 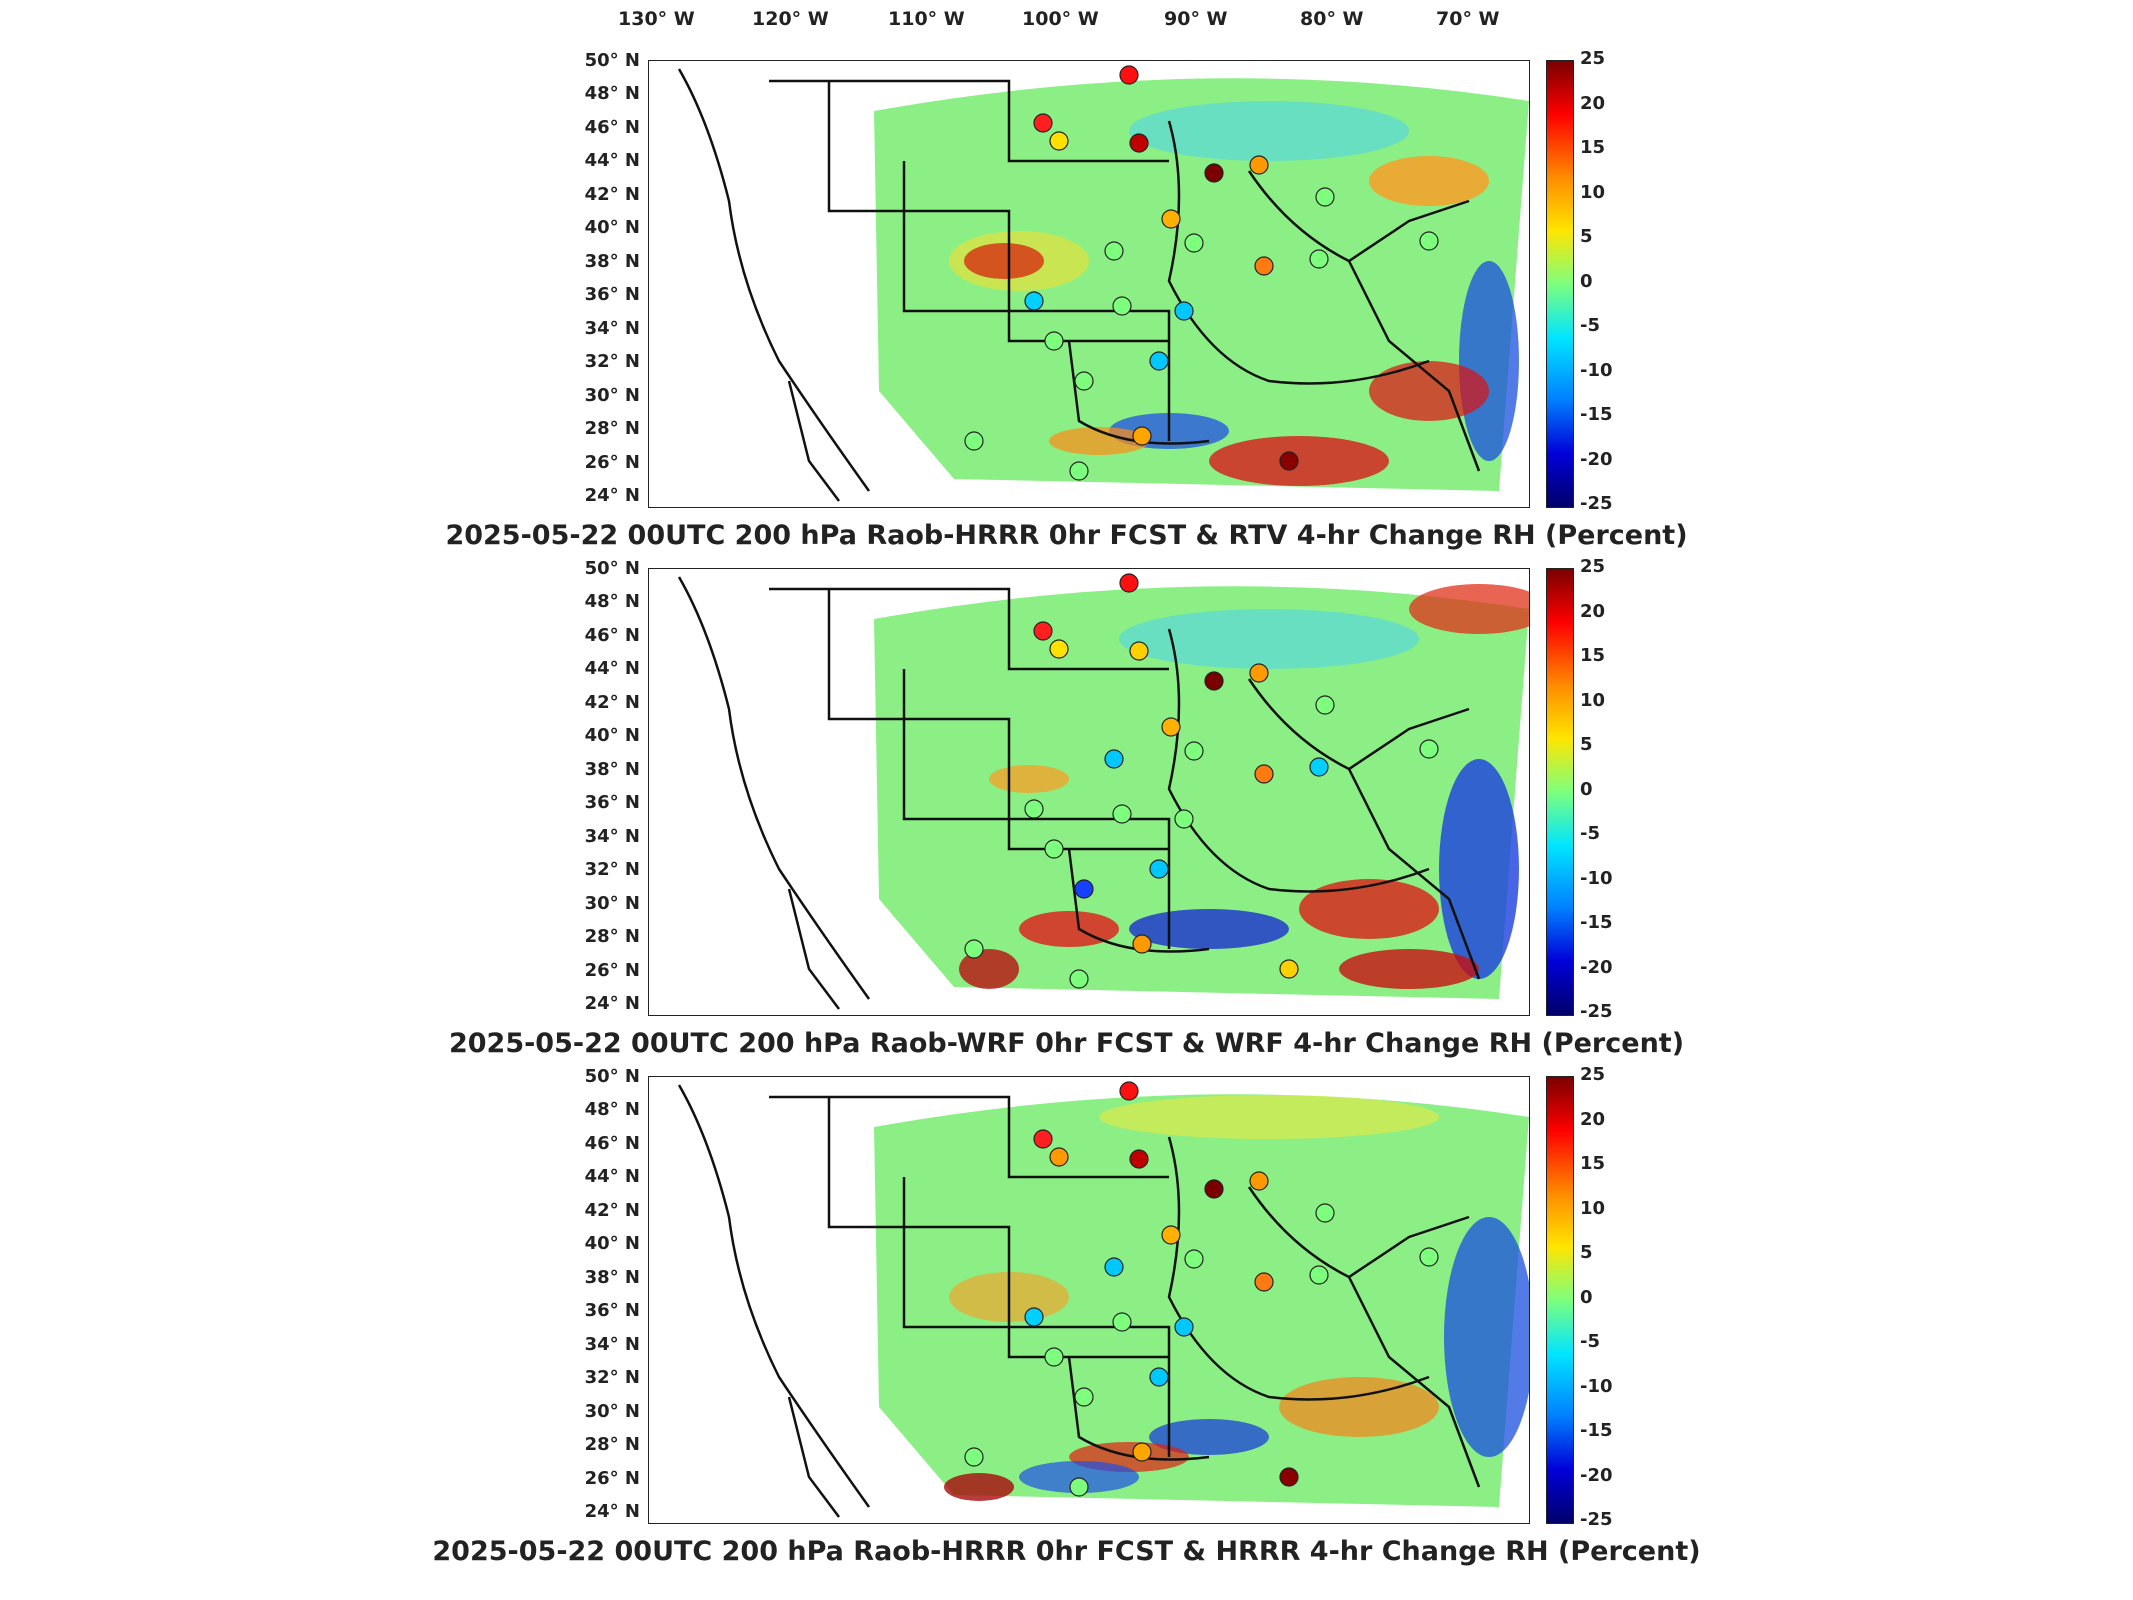 What do you see at coordinates (656, 19) in the screenshot?
I see `lon-label: 130° W` at bounding box center [656, 19].